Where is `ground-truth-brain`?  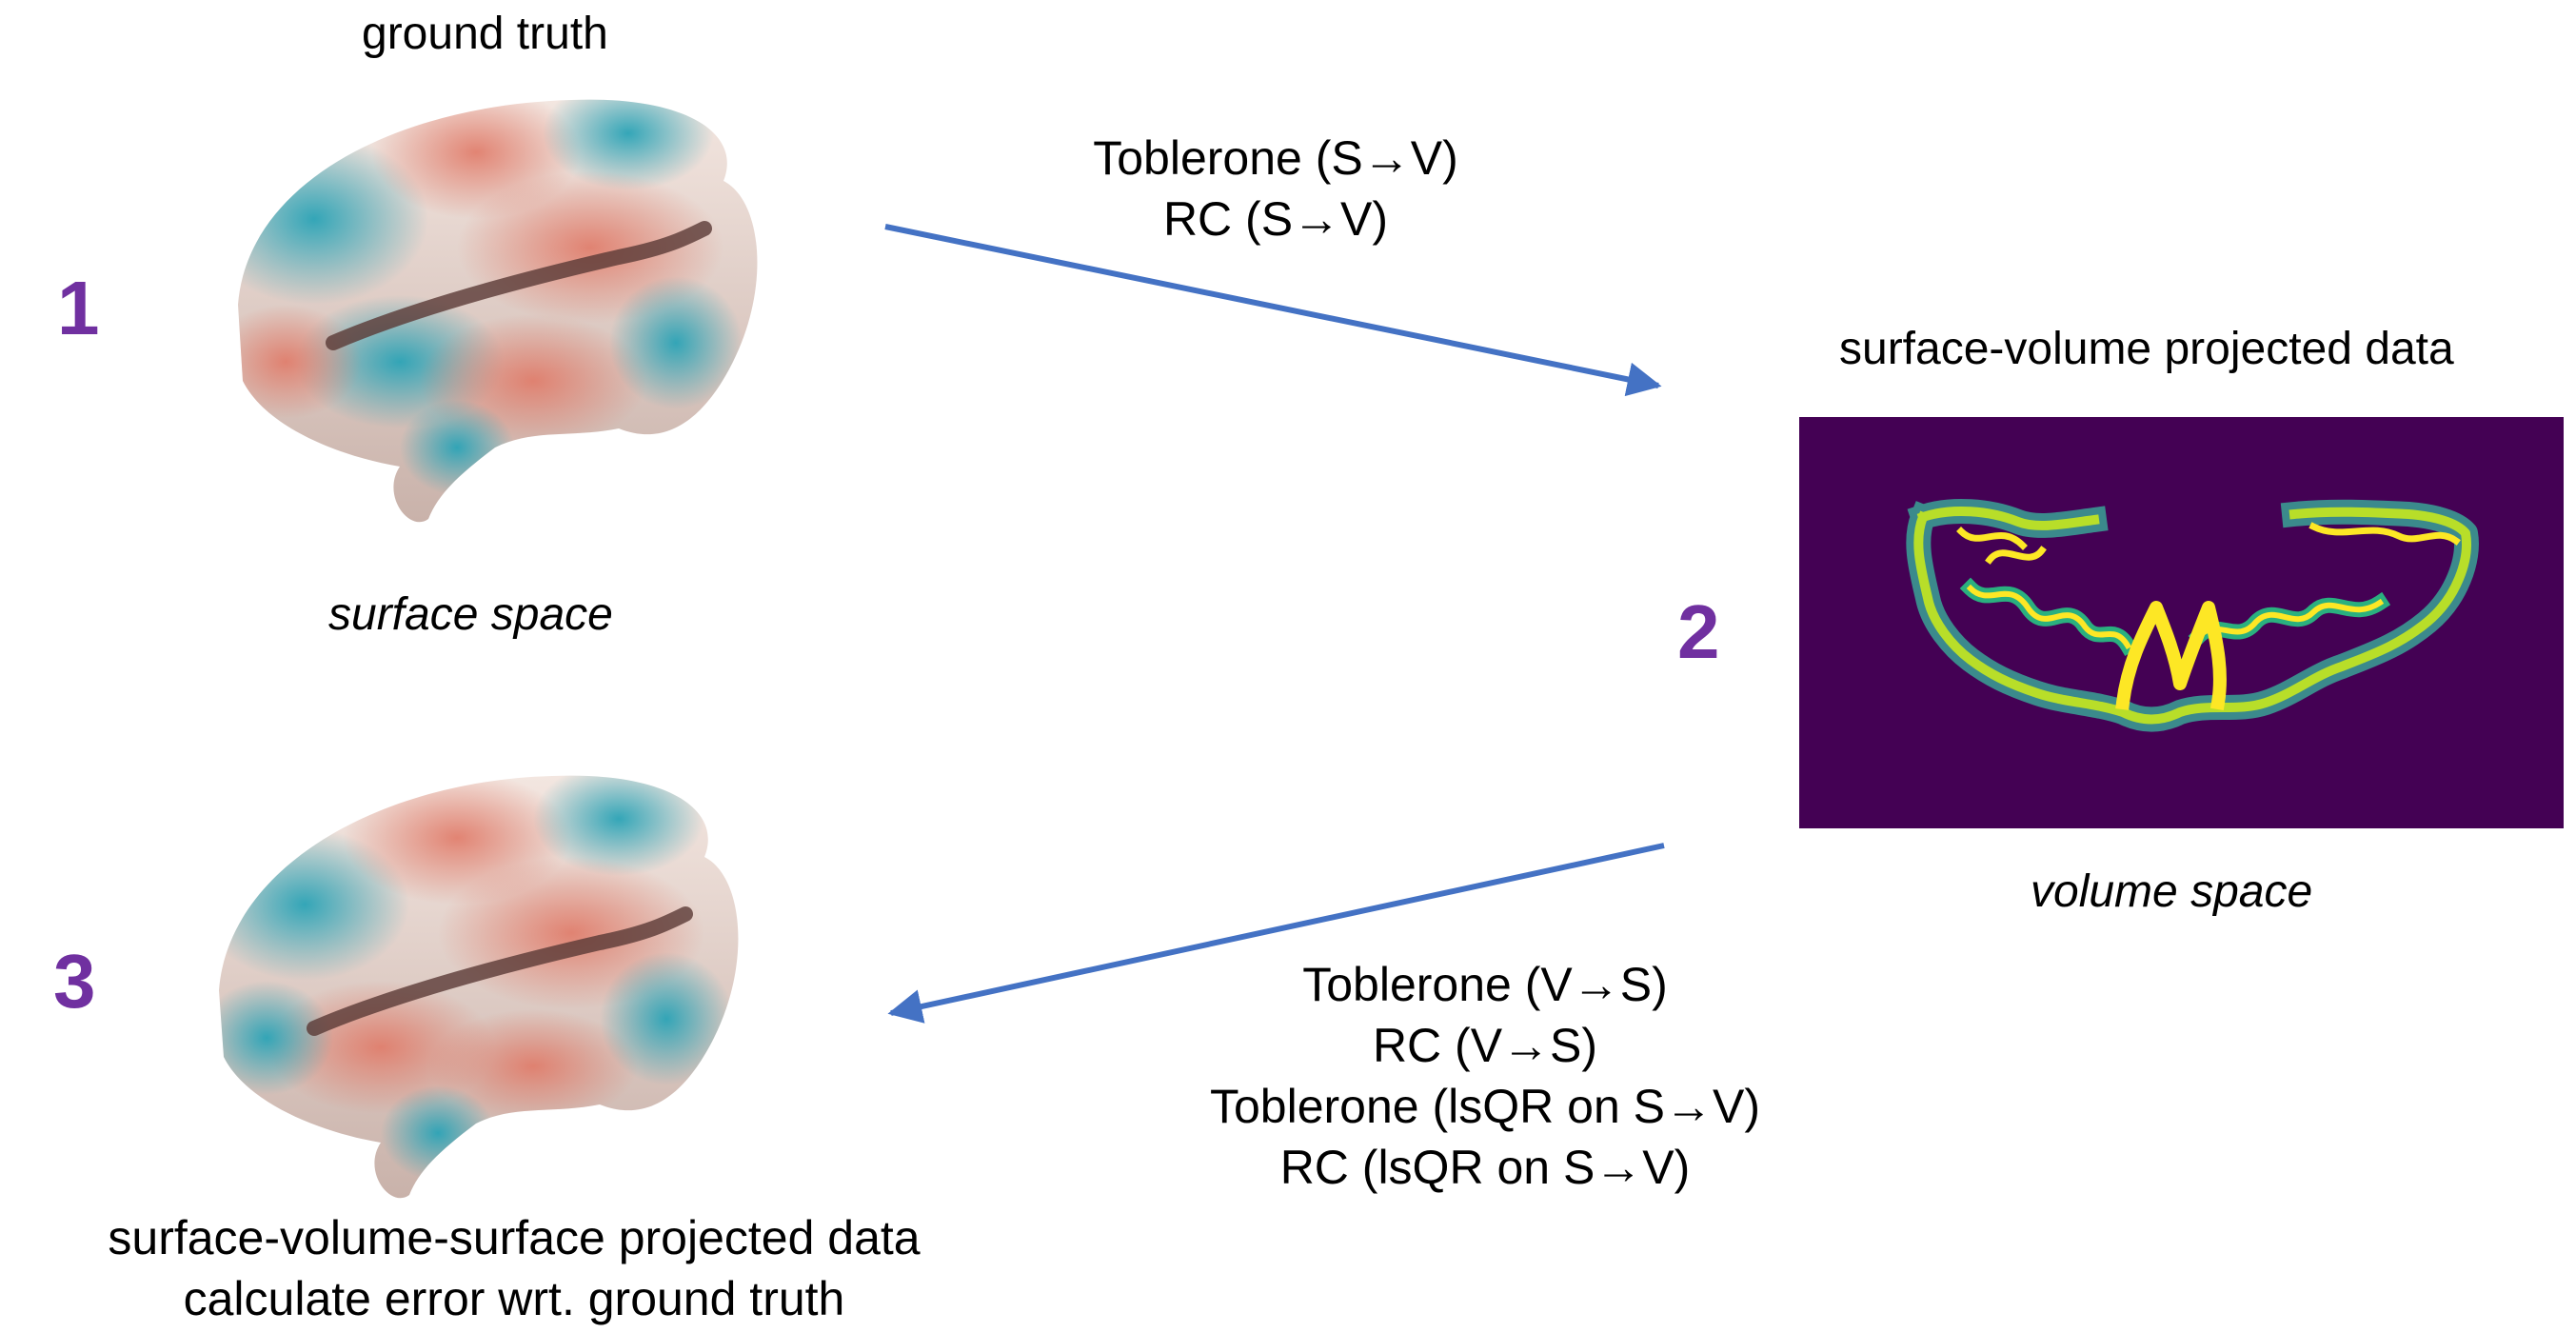 ground-truth-brain is located at coordinates (498, 311).